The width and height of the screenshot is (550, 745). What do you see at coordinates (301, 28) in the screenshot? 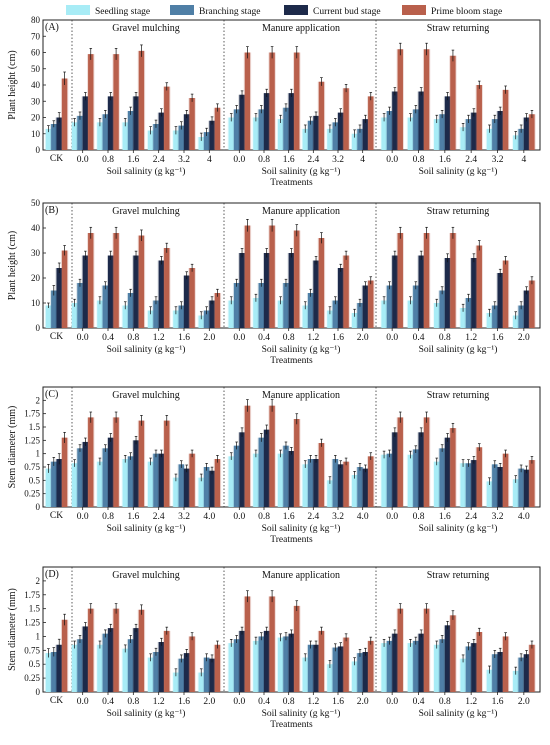
I see `group-title: Manure application` at bounding box center [301, 28].